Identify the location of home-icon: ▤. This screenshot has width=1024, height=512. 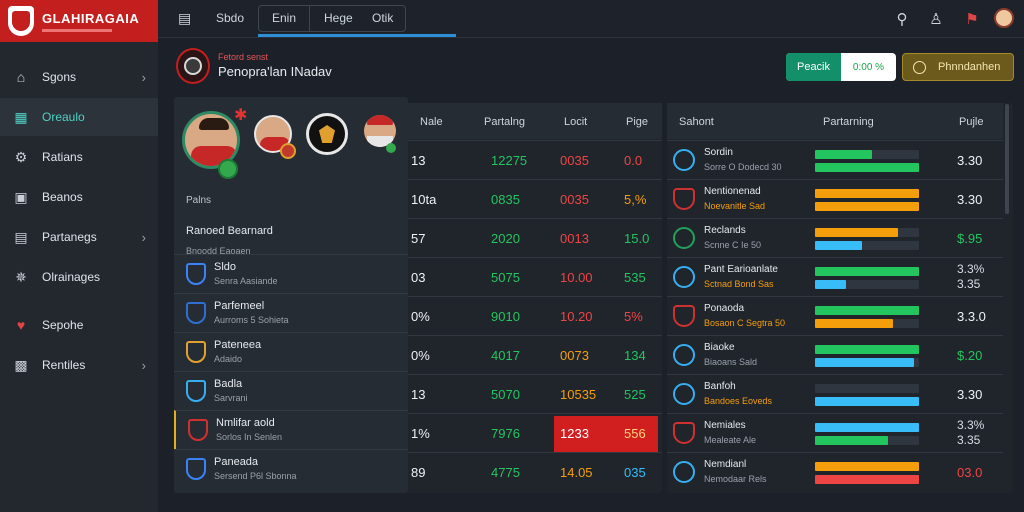
(185, 18).